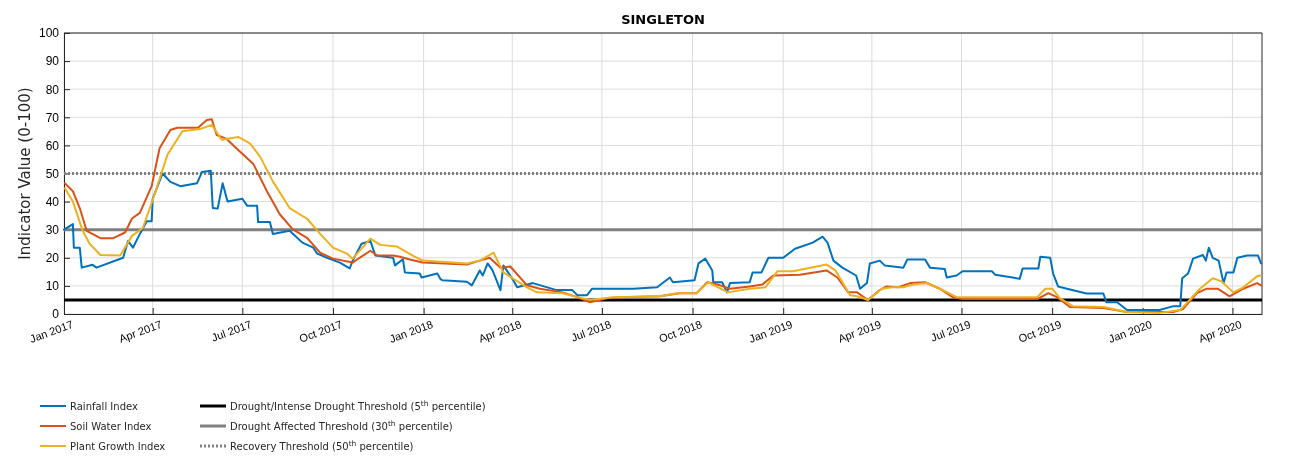 The image size is (1300, 469). I want to click on x-tick-label: Apr 2017, so click(140, 331).